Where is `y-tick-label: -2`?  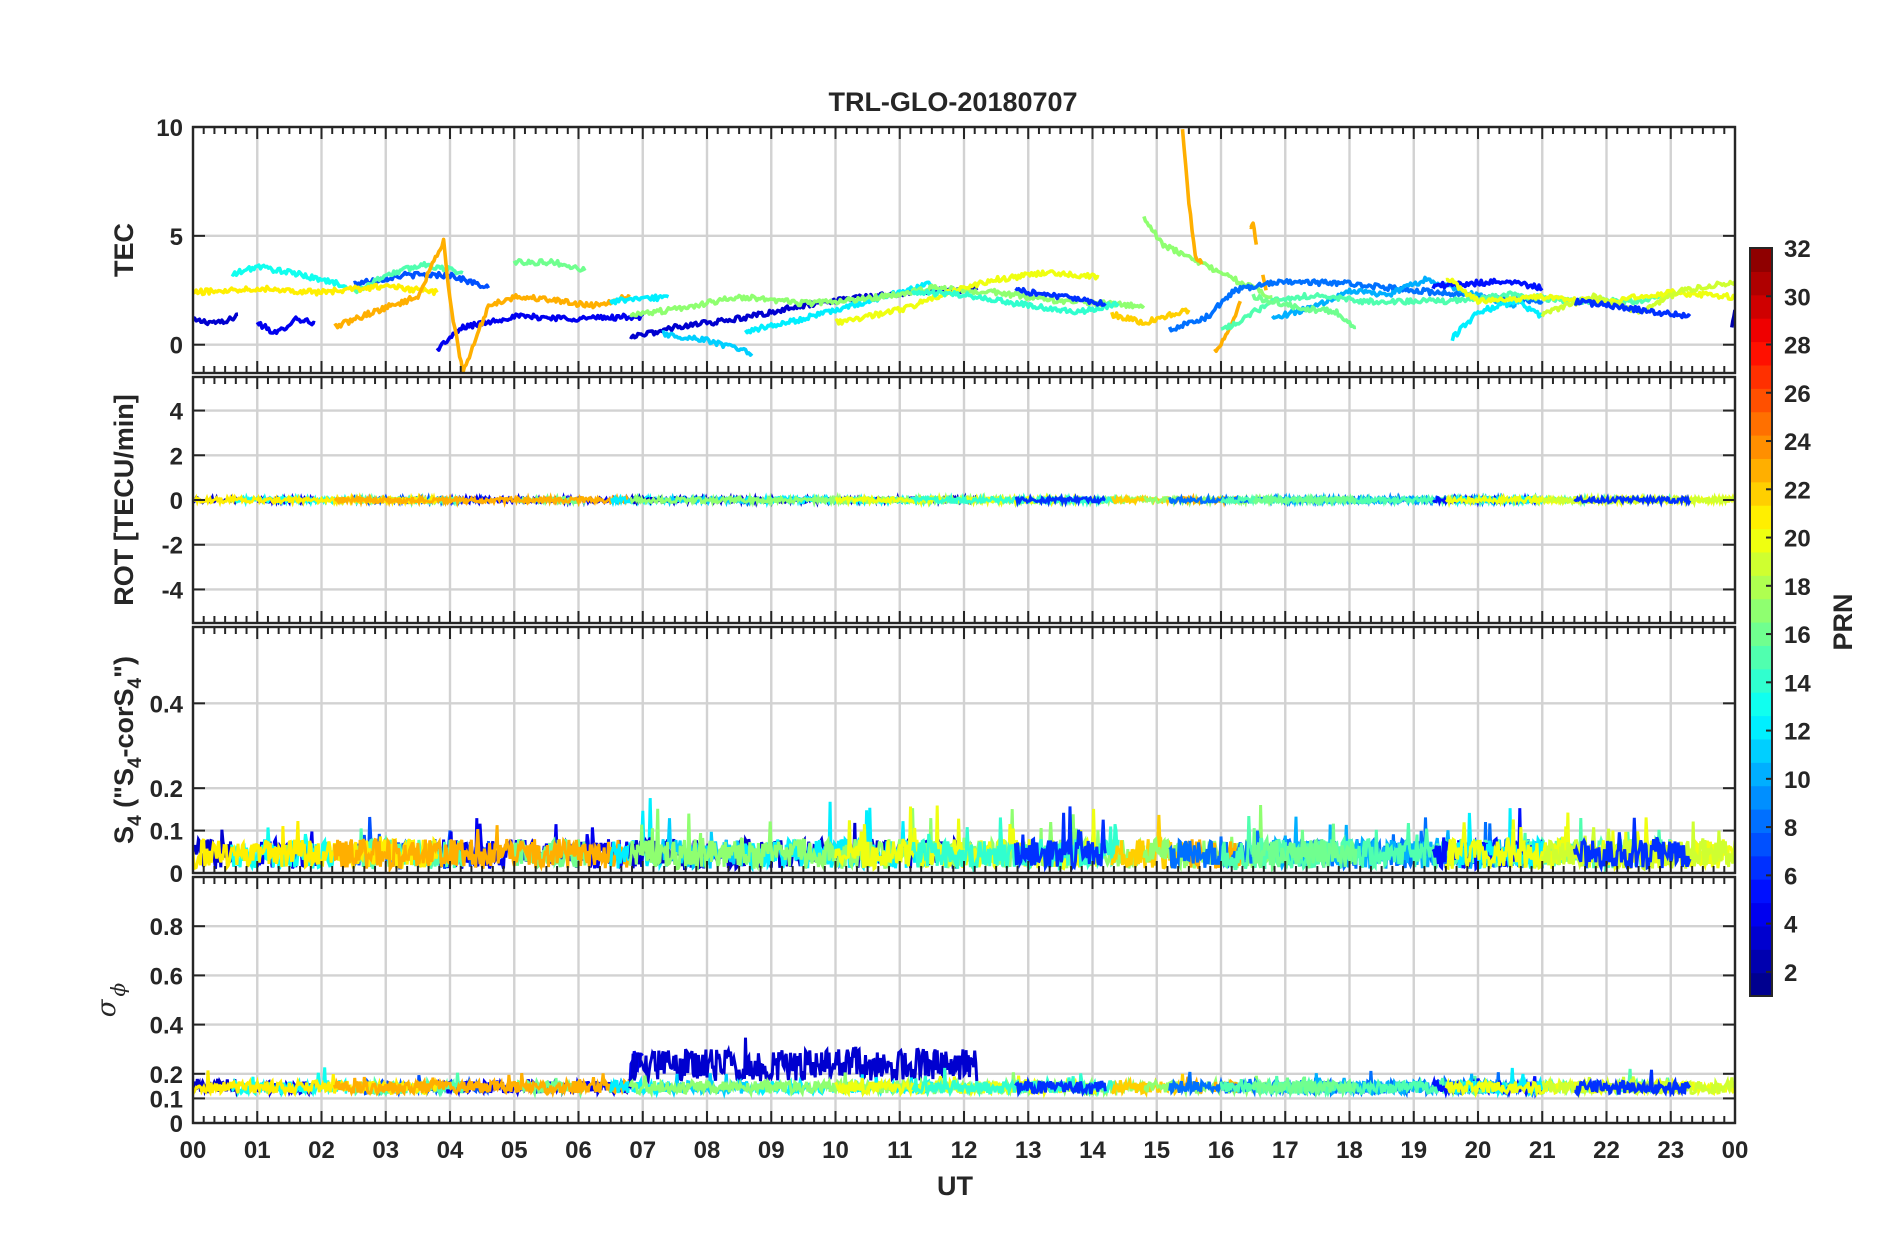 y-tick-label: -2 is located at coordinates (172, 546).